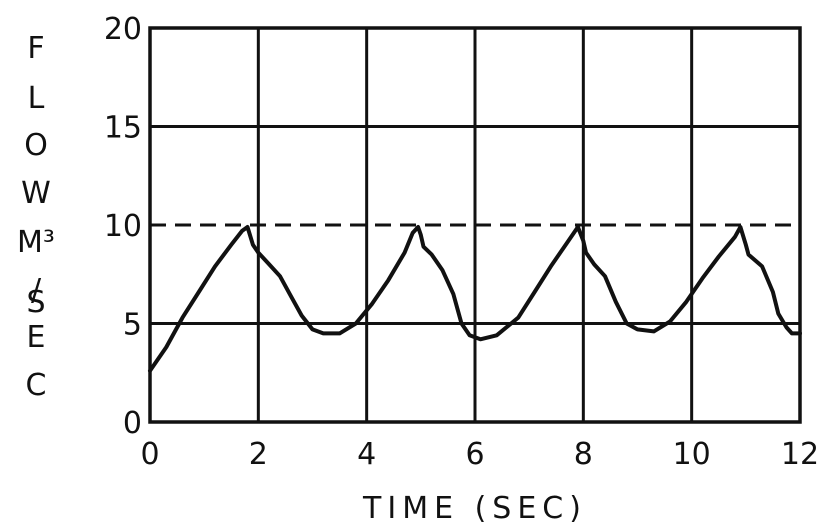  I want to click on y-tick-label-5: 5, so click(132, 325).